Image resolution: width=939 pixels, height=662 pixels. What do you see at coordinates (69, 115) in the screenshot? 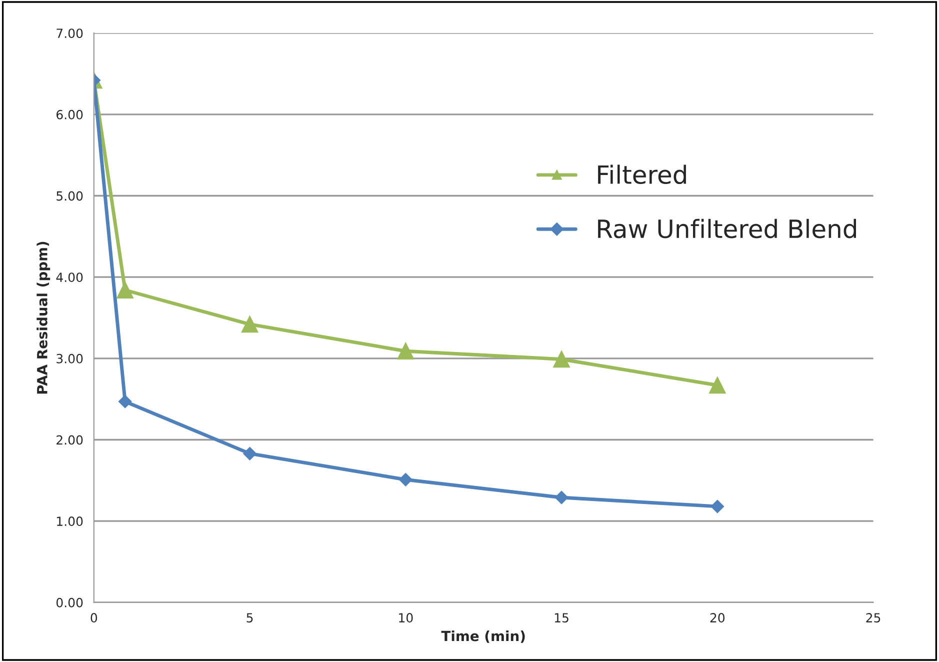
I see `y-tick-label: 6.00` at bounding box center [69, 115].